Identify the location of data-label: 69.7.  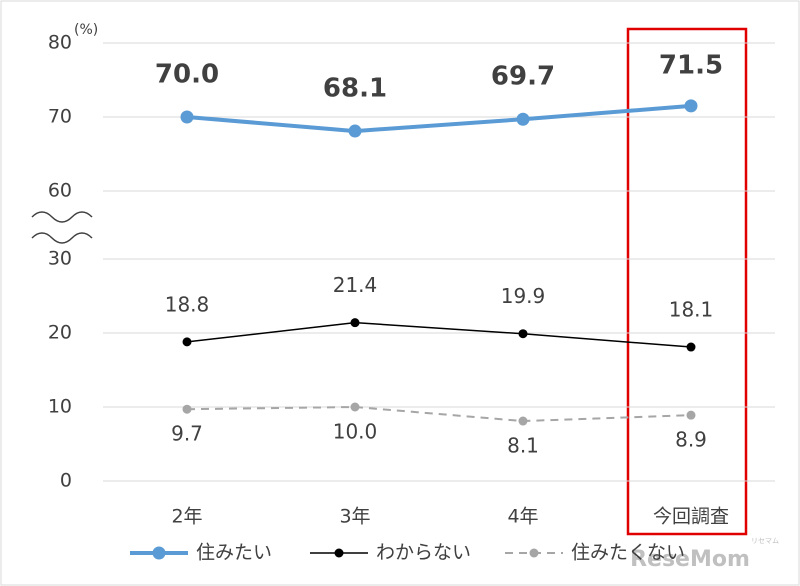
(523, 77).